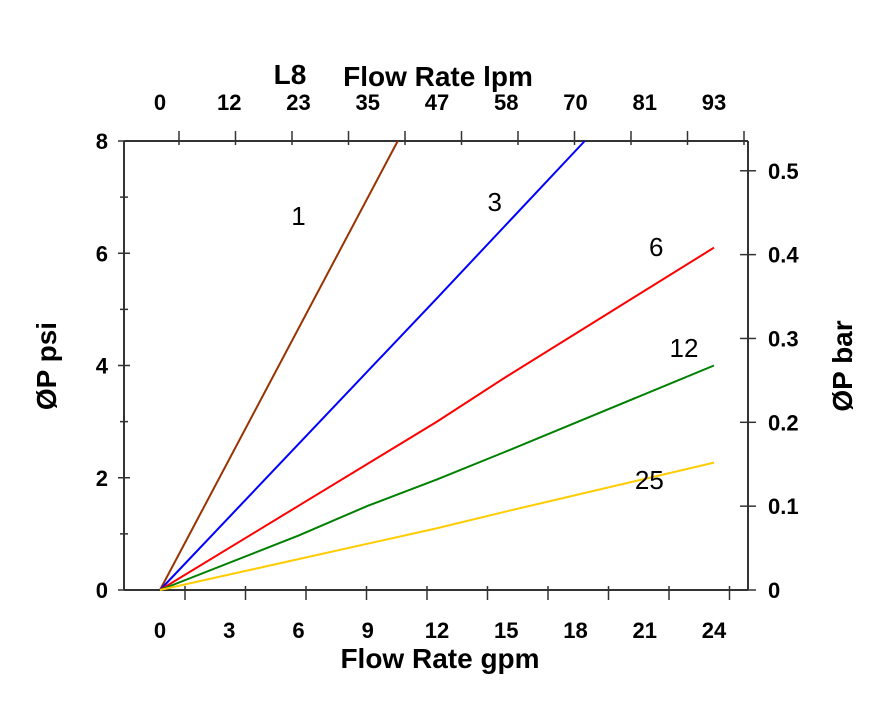  What do you see at coordinates (714, 630) in the screenshot?
I see `x-tick-label: 24` at bounding box center [714, 630].